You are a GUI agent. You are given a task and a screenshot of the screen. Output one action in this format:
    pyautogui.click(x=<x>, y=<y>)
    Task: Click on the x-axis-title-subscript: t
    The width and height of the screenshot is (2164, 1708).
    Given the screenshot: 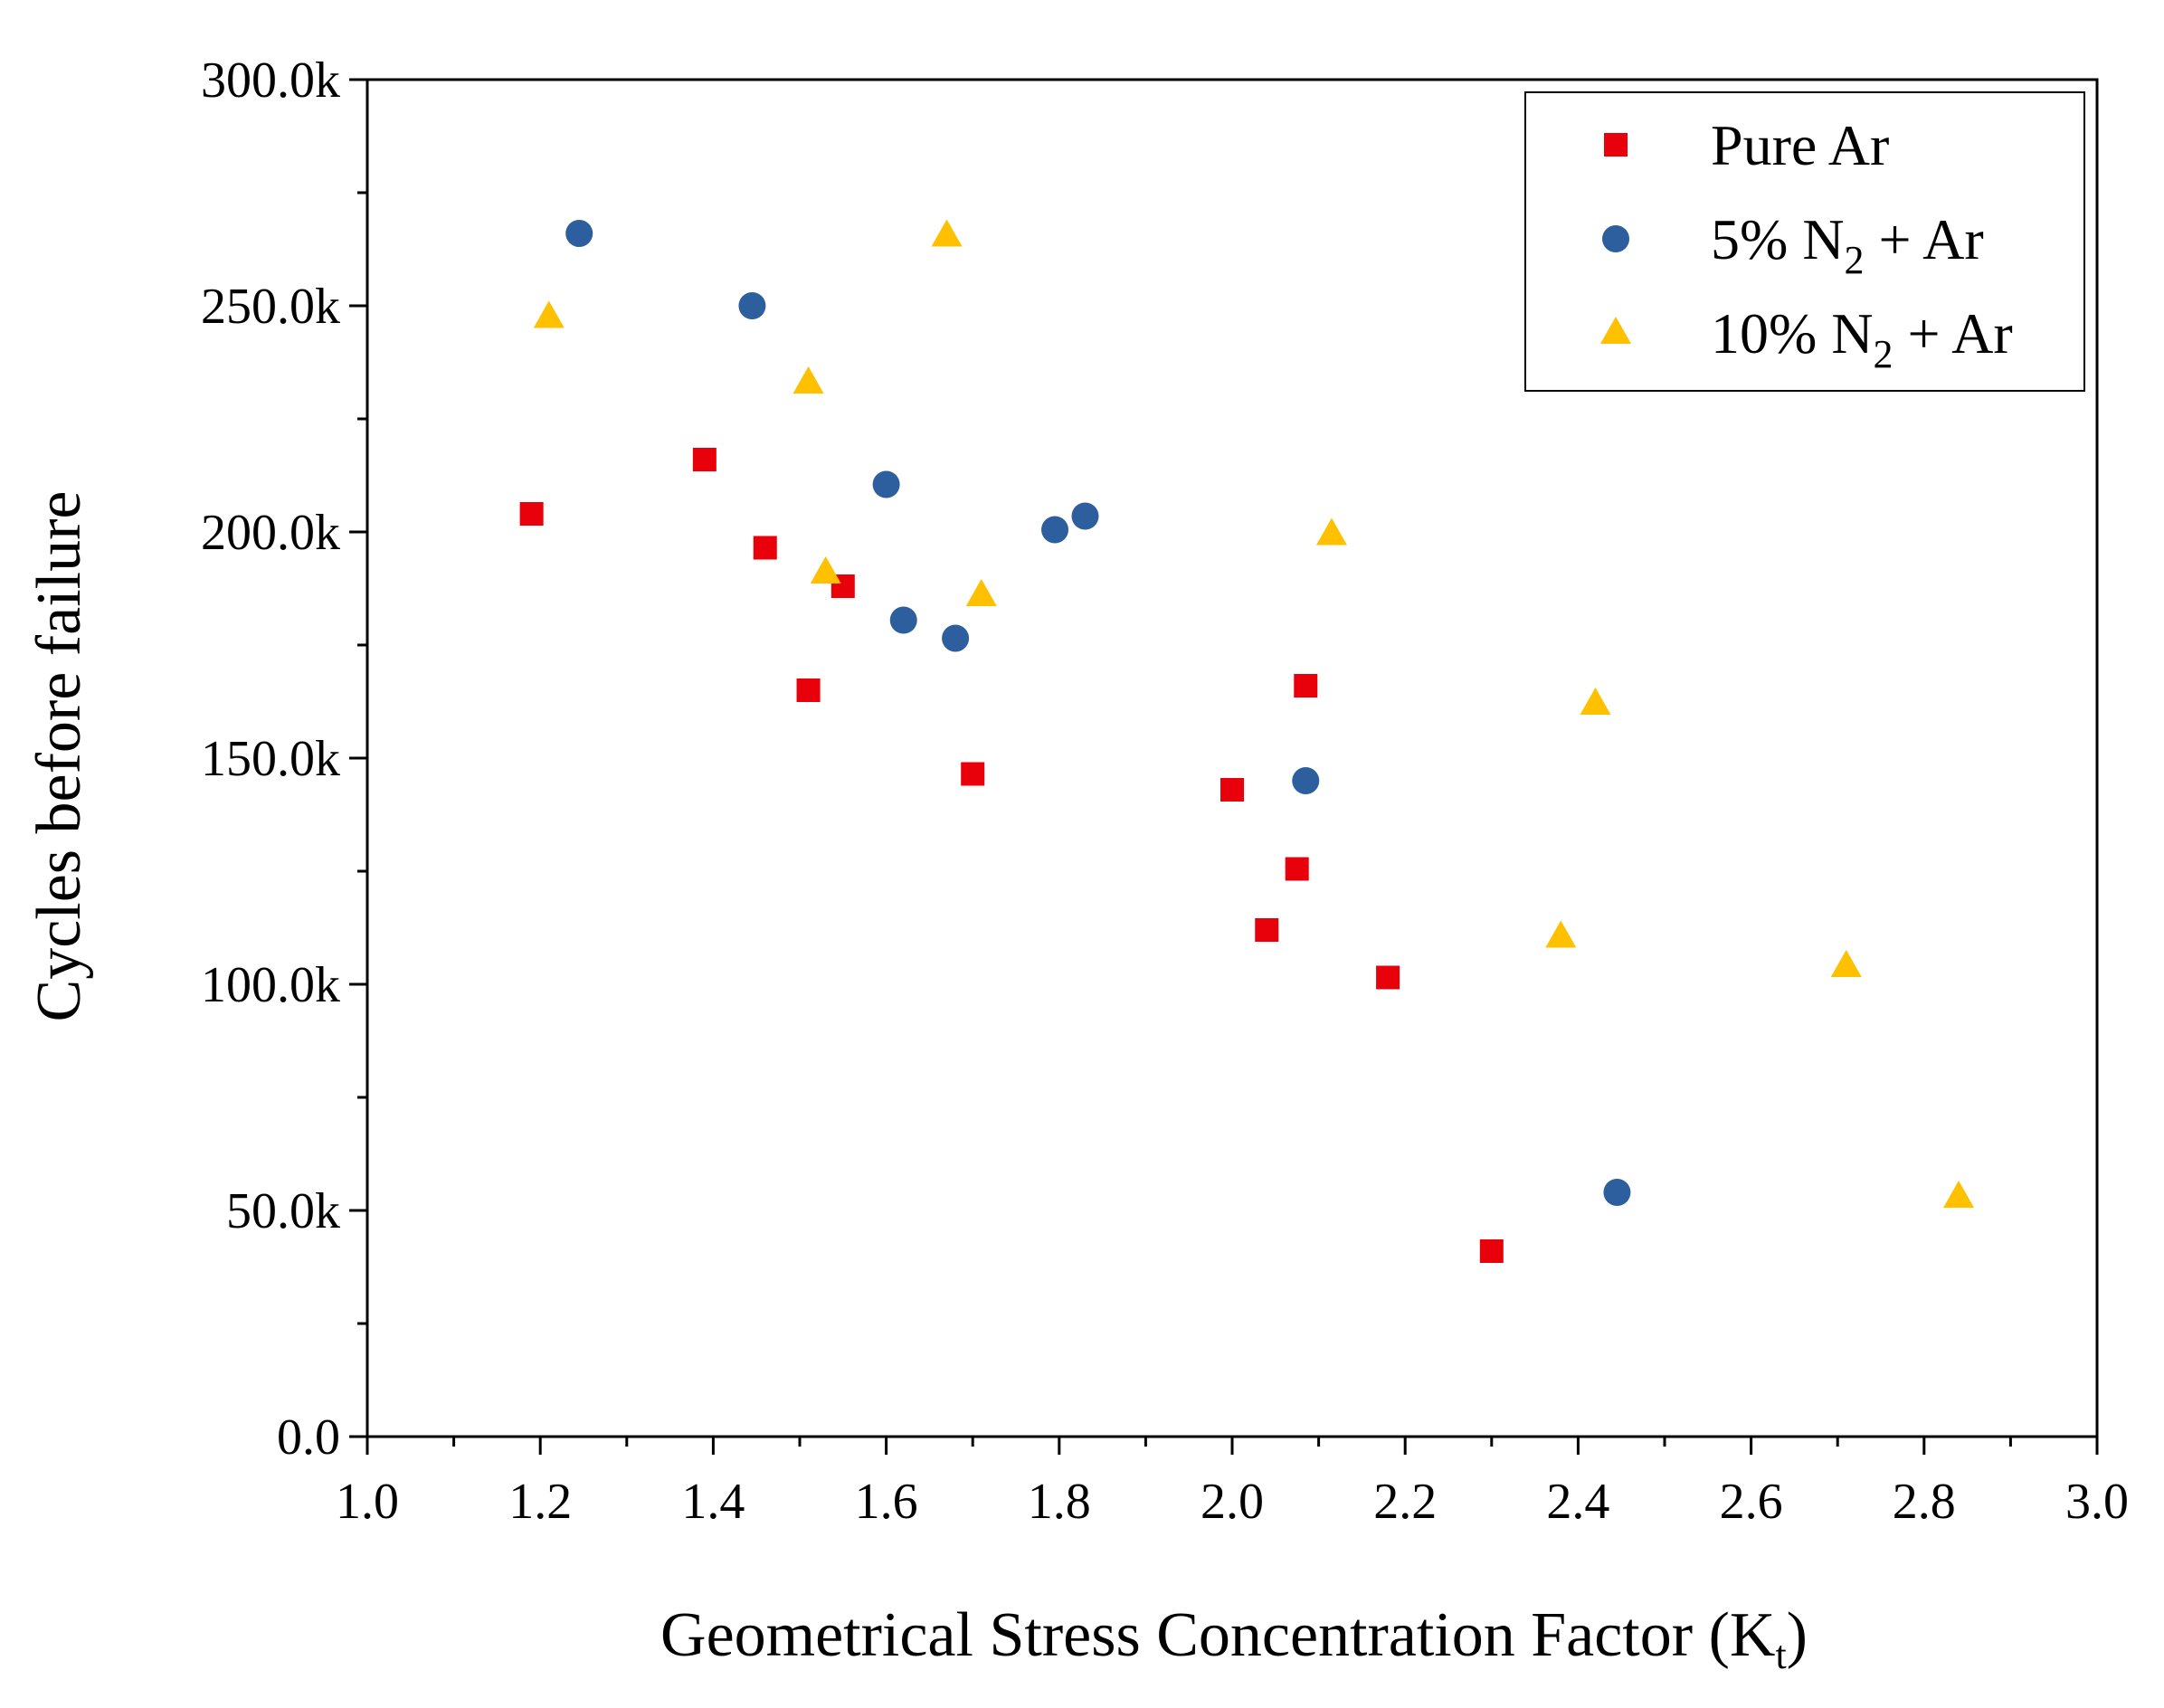 What is the action you would take?
    pyautogui.click(x=1780, y=1655)
    